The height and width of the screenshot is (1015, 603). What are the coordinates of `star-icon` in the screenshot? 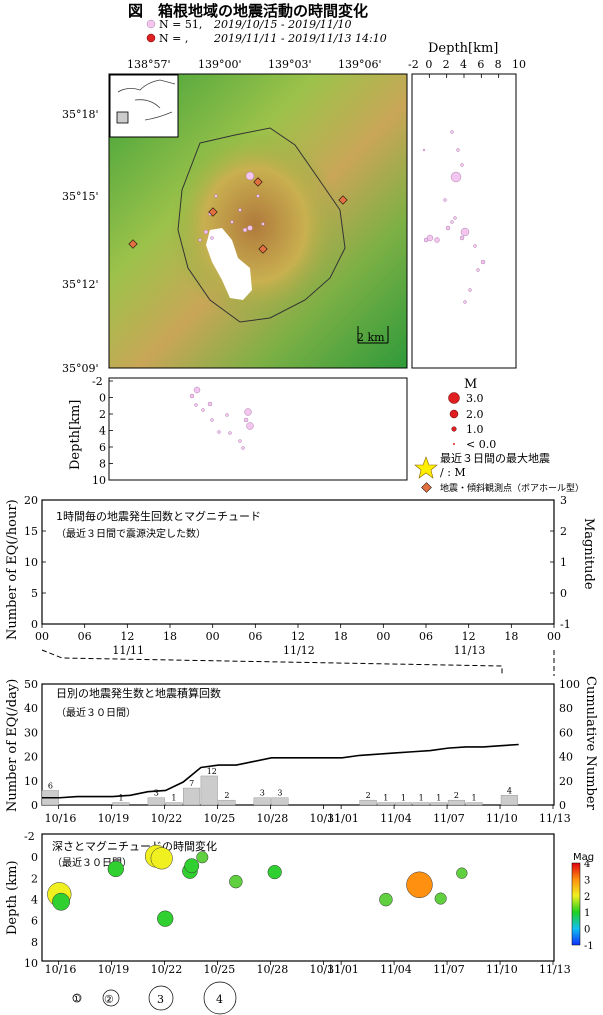 It's located at (426, 467).